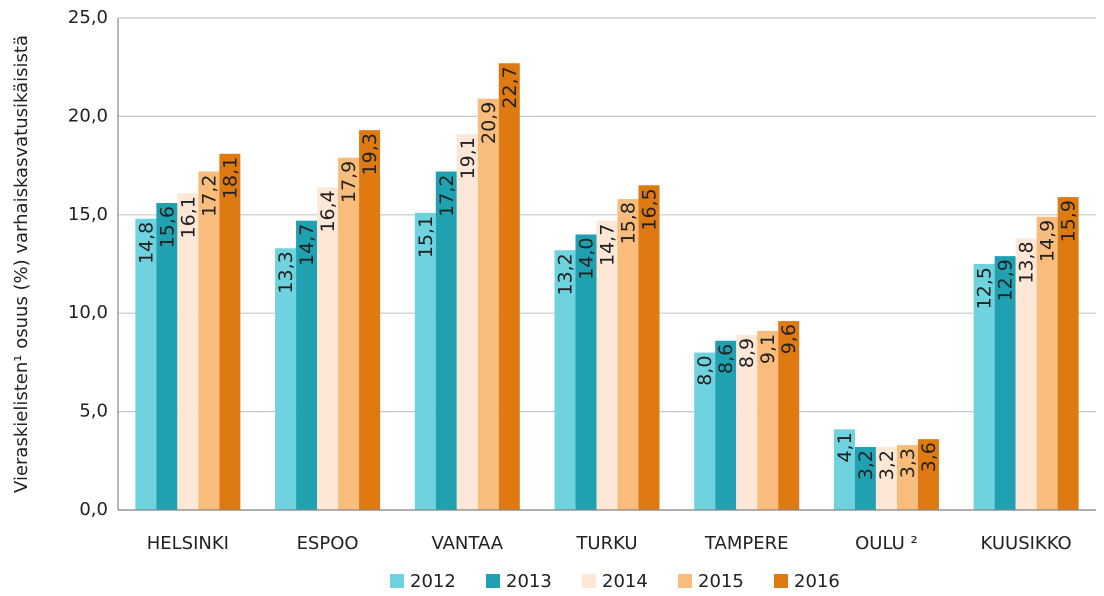  What do you see at coordinates (789, 339) in the screenshot?
I see `value-label: 9,6` at bounding box center [789, 339].